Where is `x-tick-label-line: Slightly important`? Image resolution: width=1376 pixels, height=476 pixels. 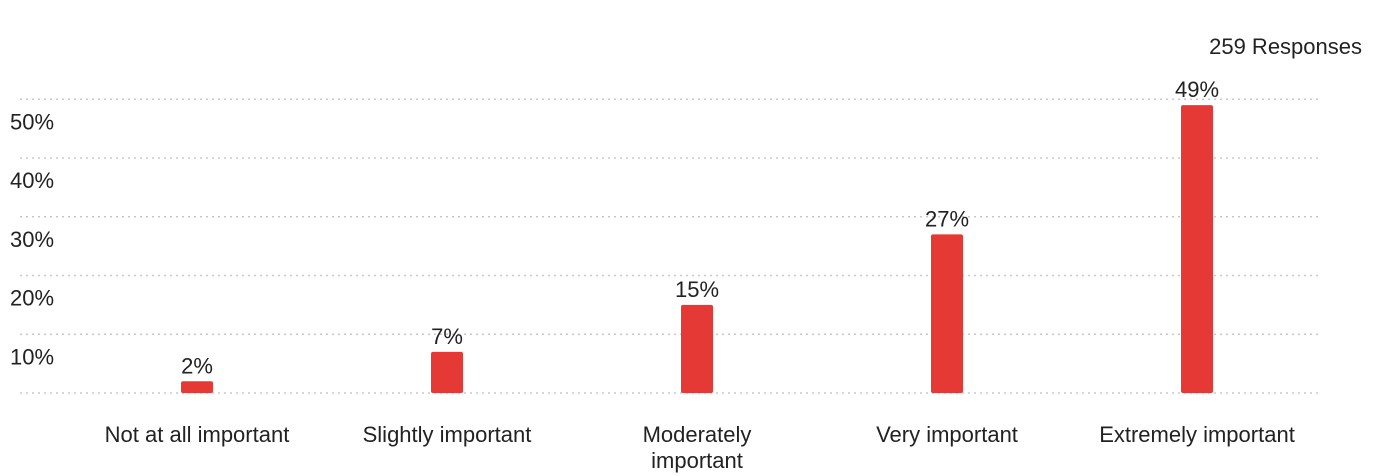 x-tick-label-line: Slightly important is located at coordinates (447, 434).